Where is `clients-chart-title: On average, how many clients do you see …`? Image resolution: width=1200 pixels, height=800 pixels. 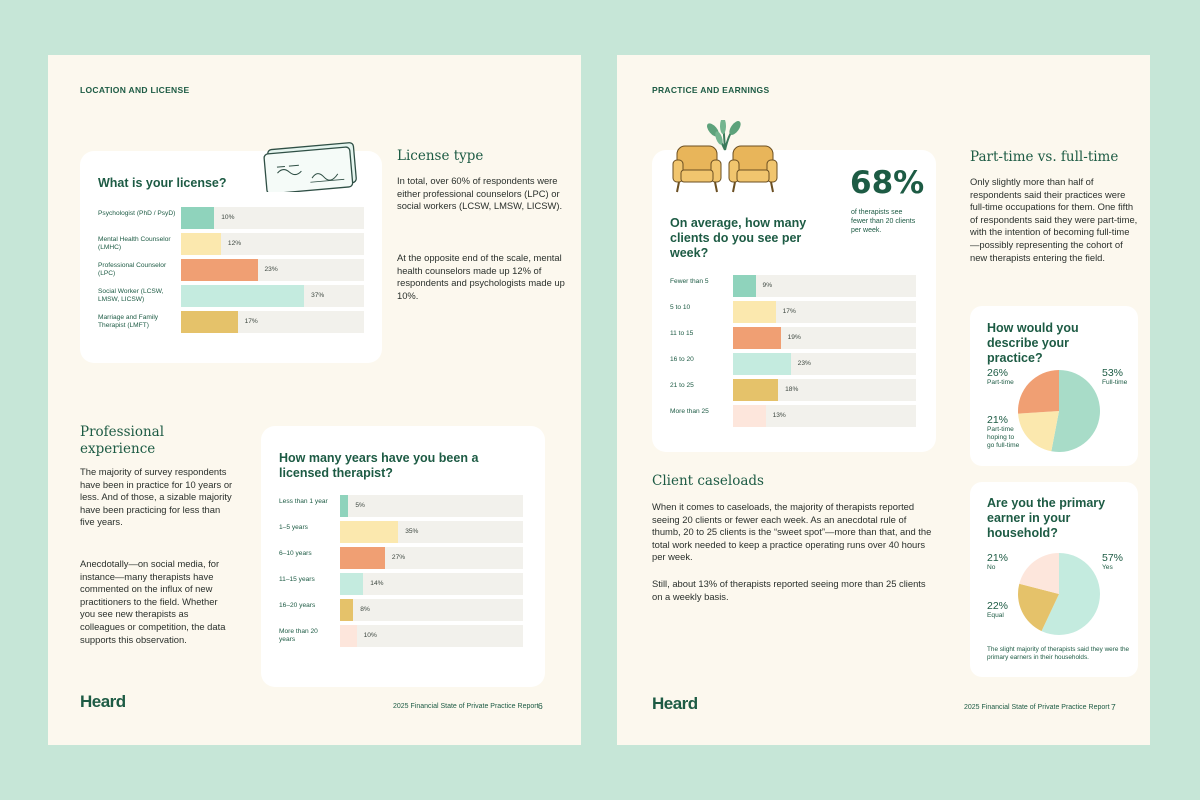 clients-chart-title: On average, how many clients do you see … is located at coordinates (738, 238).